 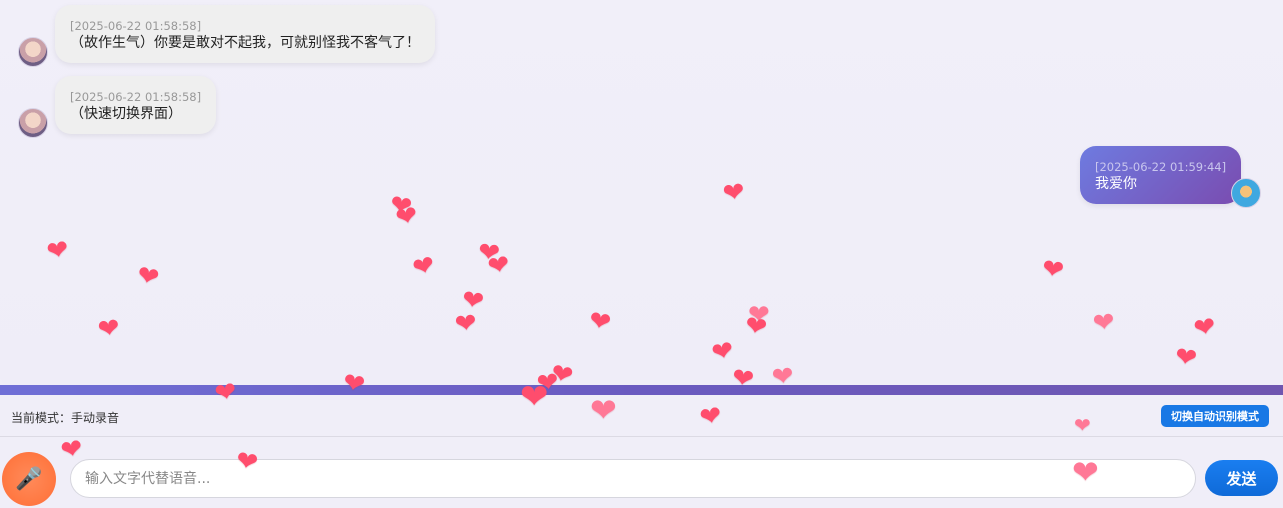 What do you see at coordinates (1215, 416) in the screenshot?
I see `switch-mode-button: 切换自动识别模式` at bounding box center [1215, 416].